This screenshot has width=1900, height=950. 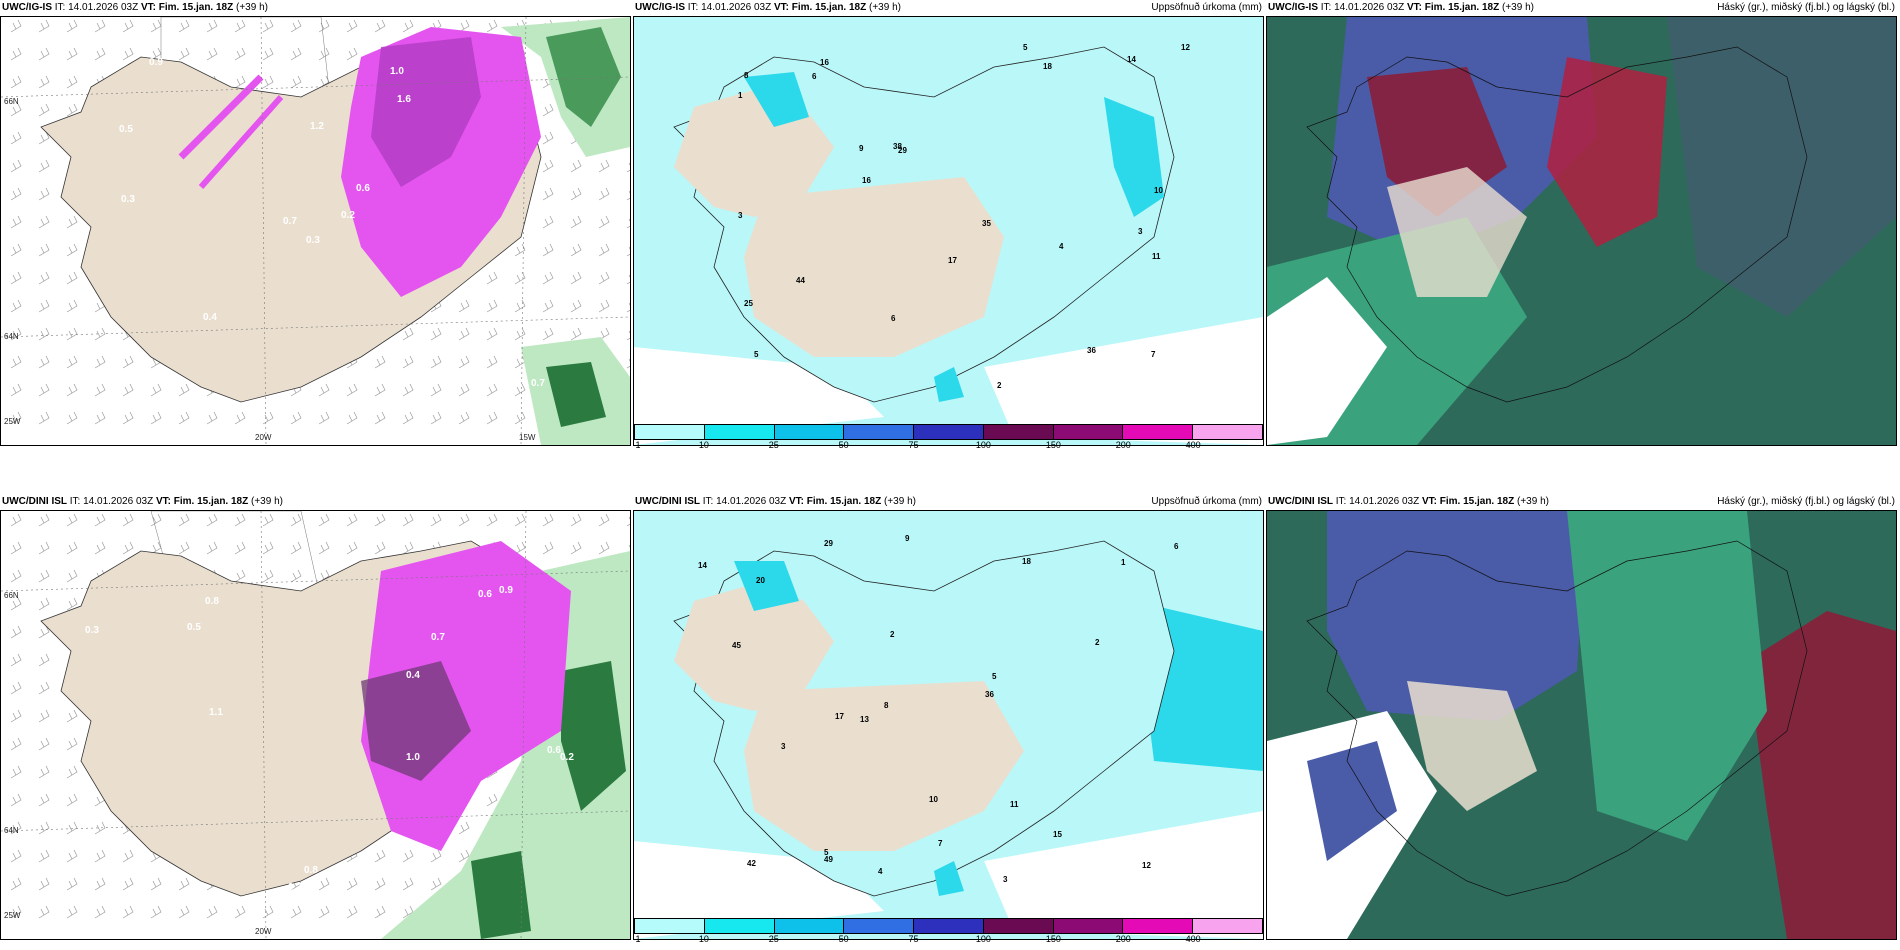 I want to click on value-label: 11, so click(x=1014, y=804).